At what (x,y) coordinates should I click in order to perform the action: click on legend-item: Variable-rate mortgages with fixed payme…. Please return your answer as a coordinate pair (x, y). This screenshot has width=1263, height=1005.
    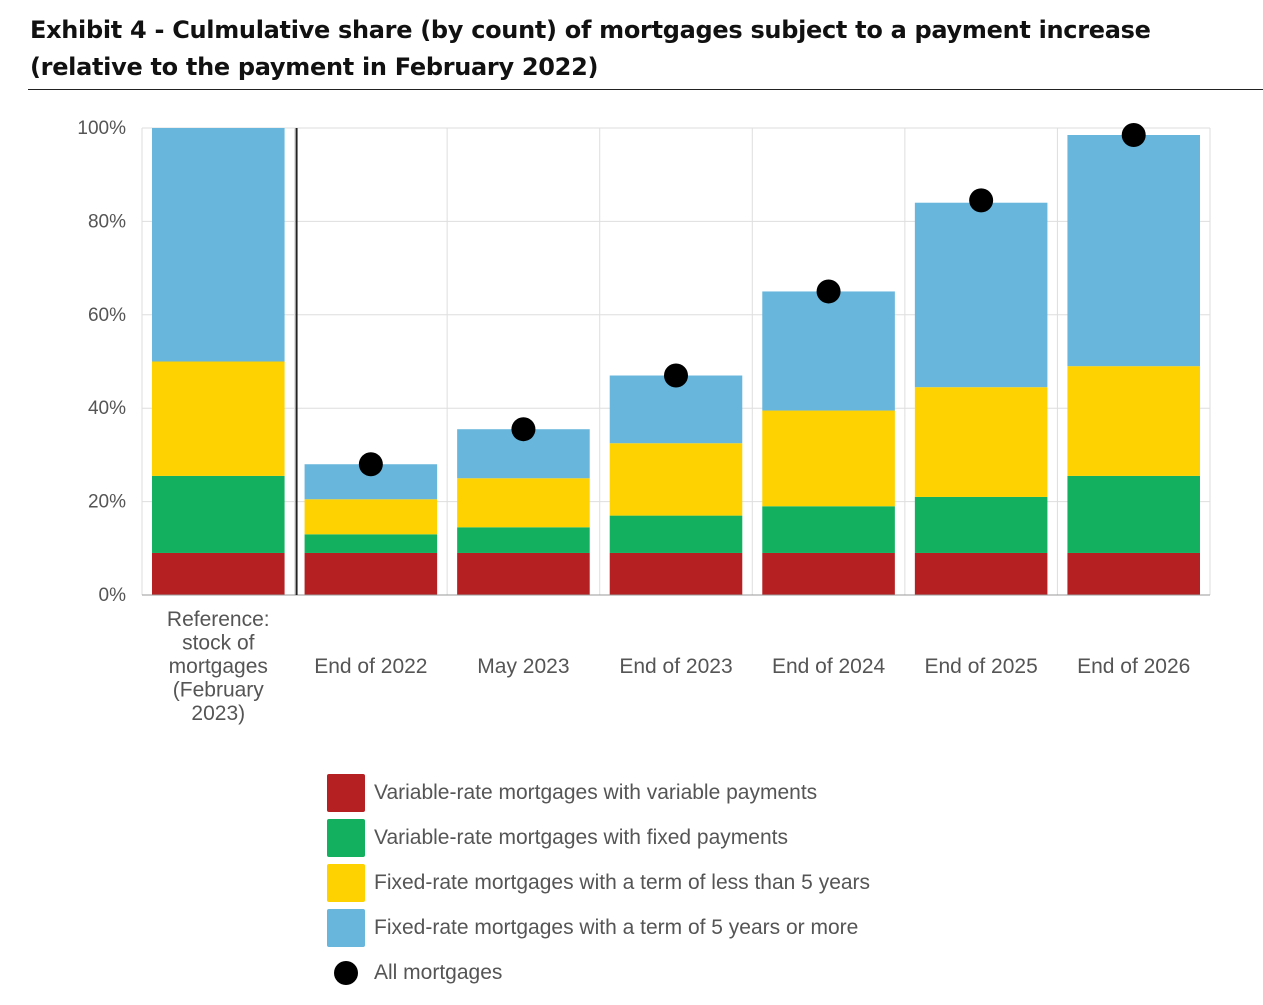
    Looking at the image, I should click on (598, 837).